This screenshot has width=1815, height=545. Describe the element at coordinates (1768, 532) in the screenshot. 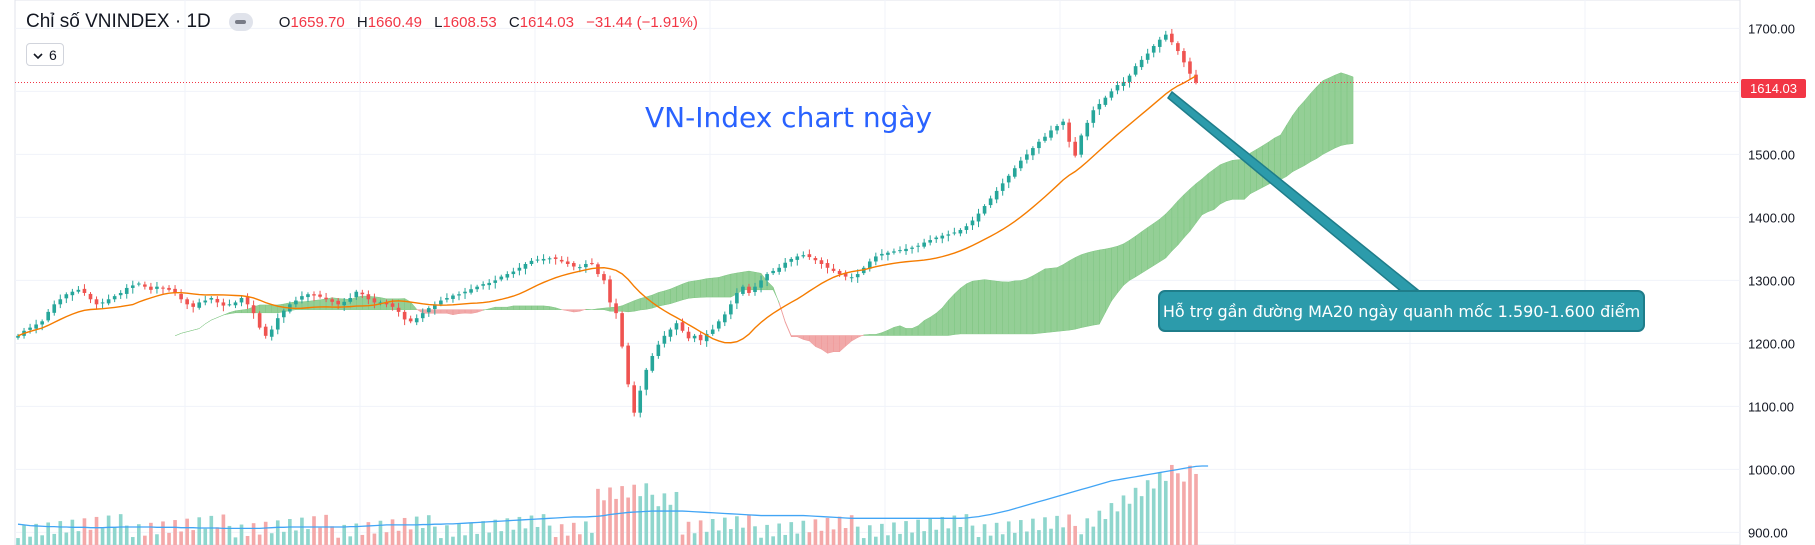

I see `y-tick-label: 900.00` at that location.